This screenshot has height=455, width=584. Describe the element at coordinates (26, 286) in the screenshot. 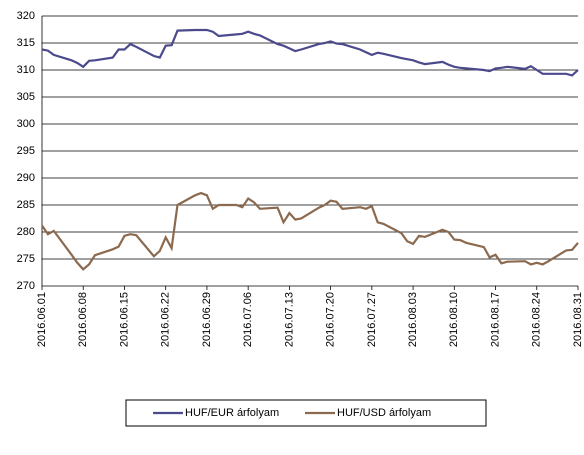

I see `y-tick-label: 270` at that location.